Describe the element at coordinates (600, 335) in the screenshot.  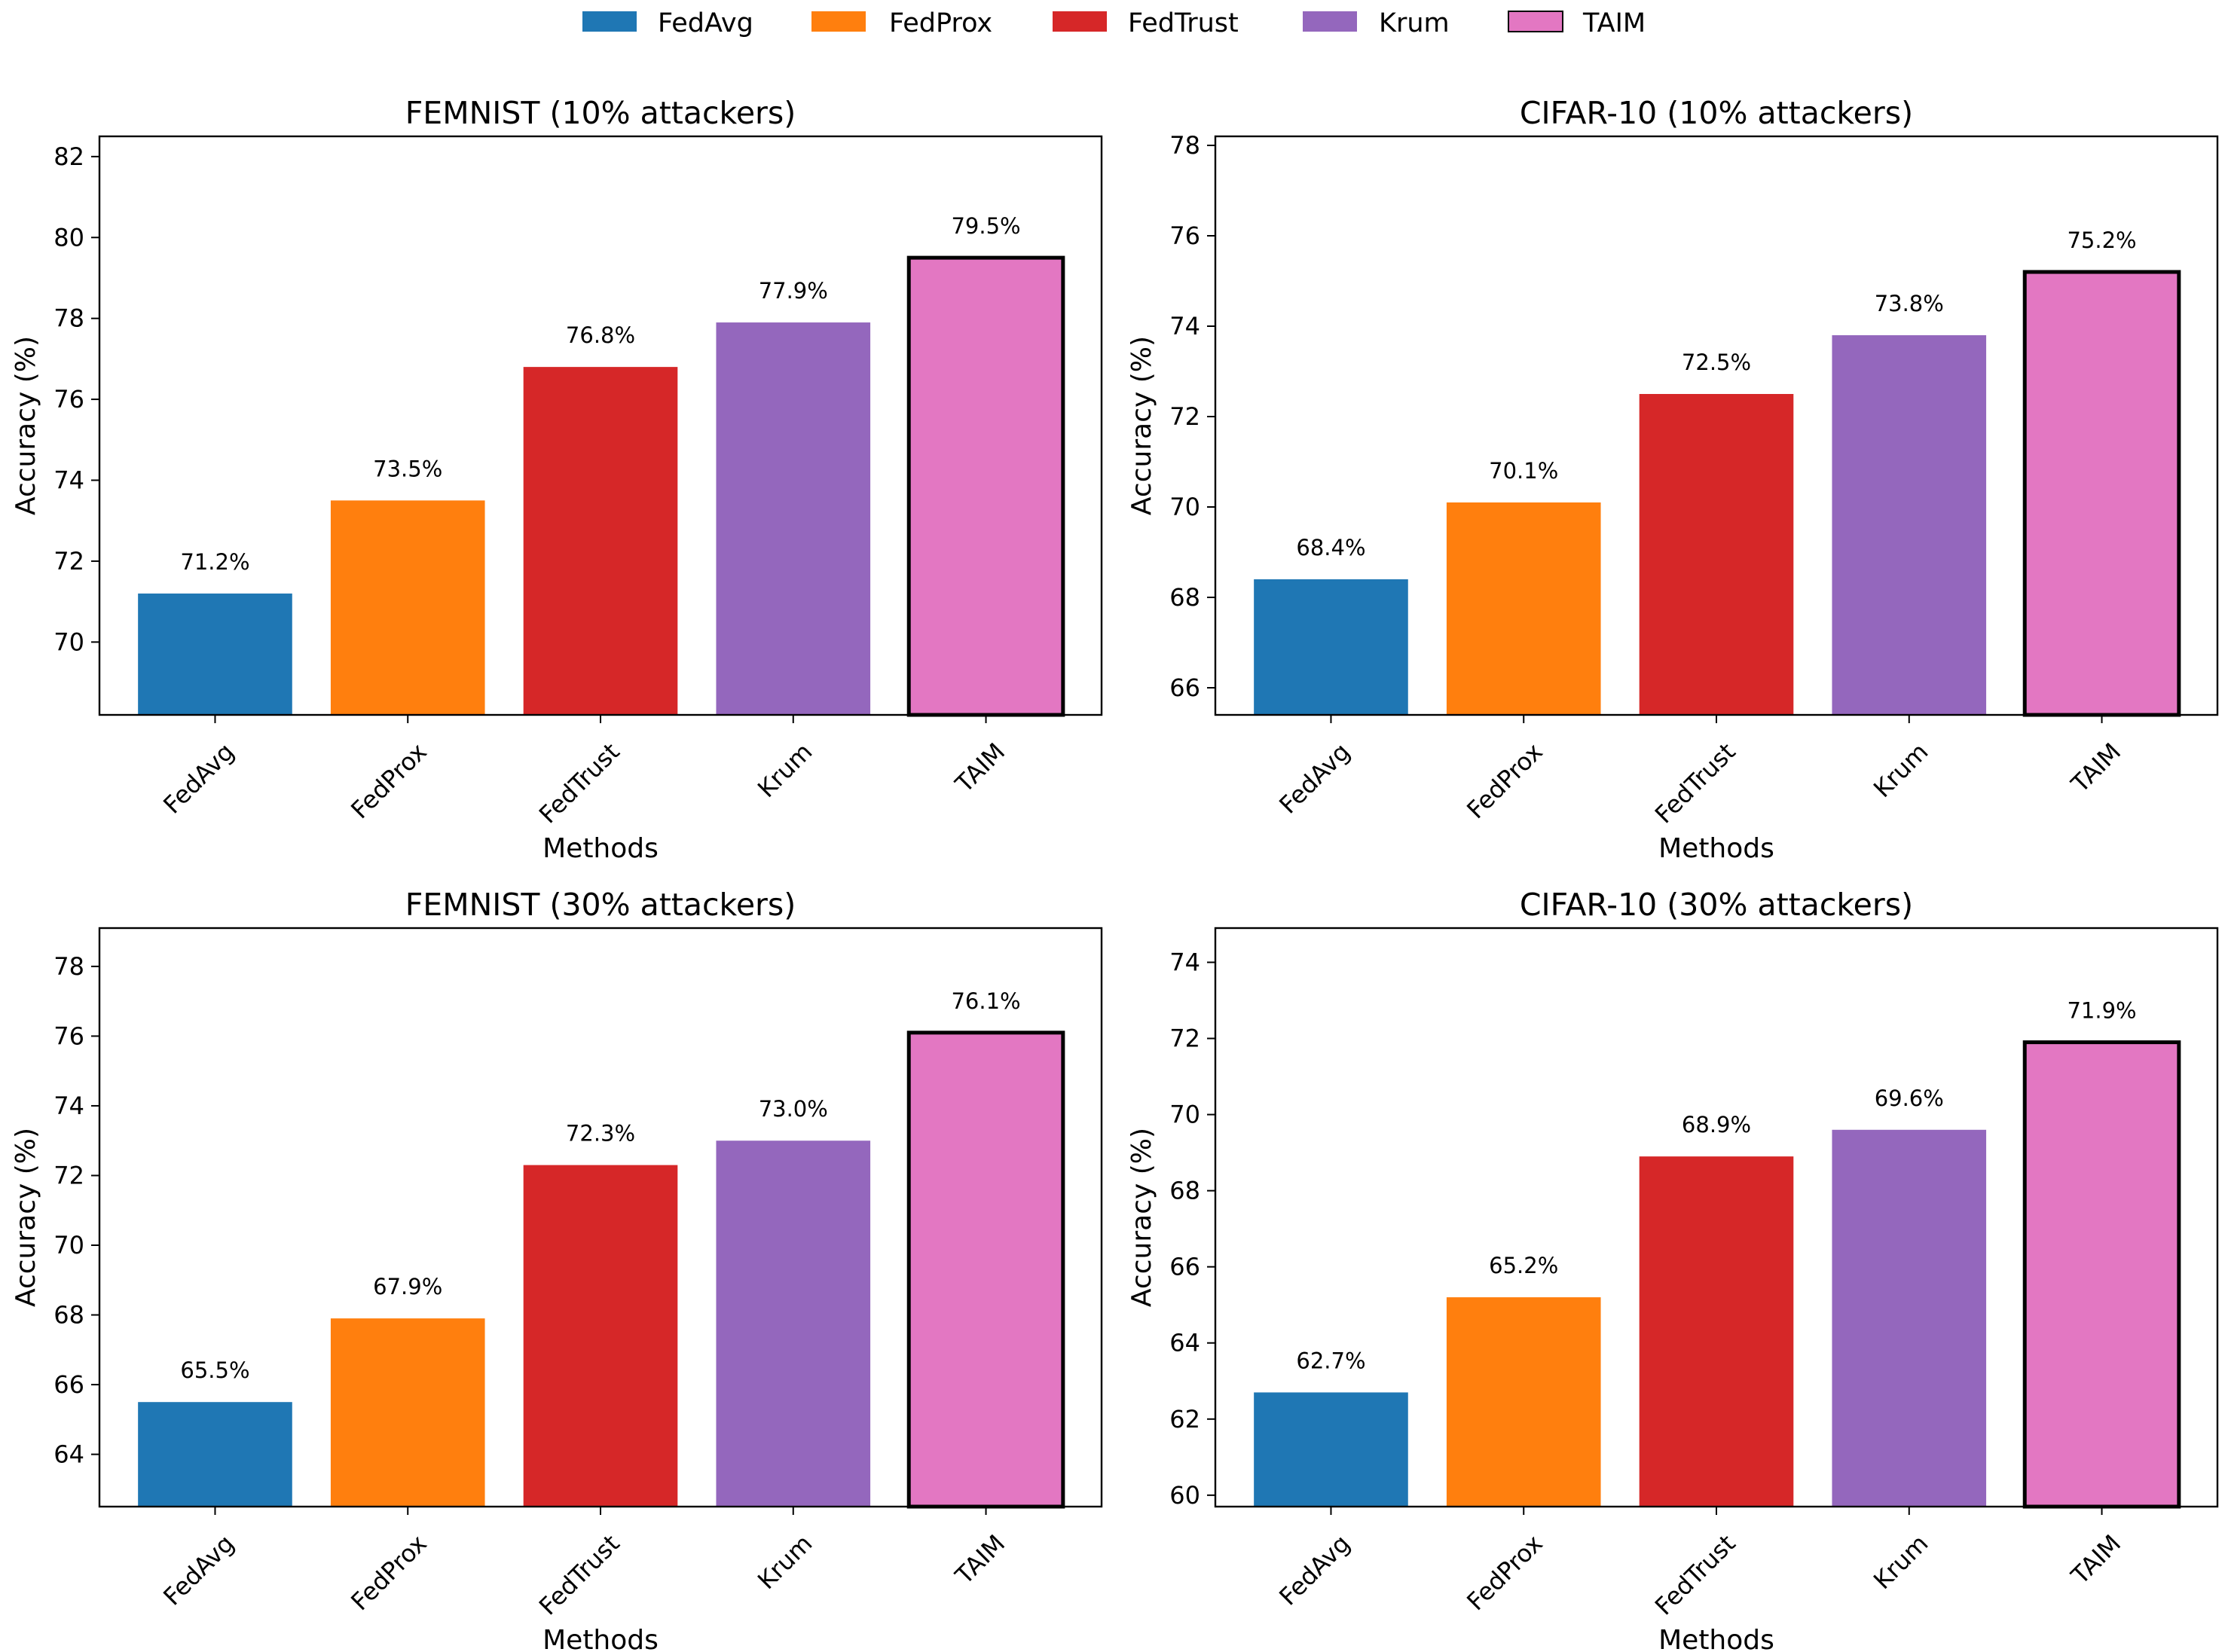
I see `data-label-fedtrust: 76.8%` at that location.